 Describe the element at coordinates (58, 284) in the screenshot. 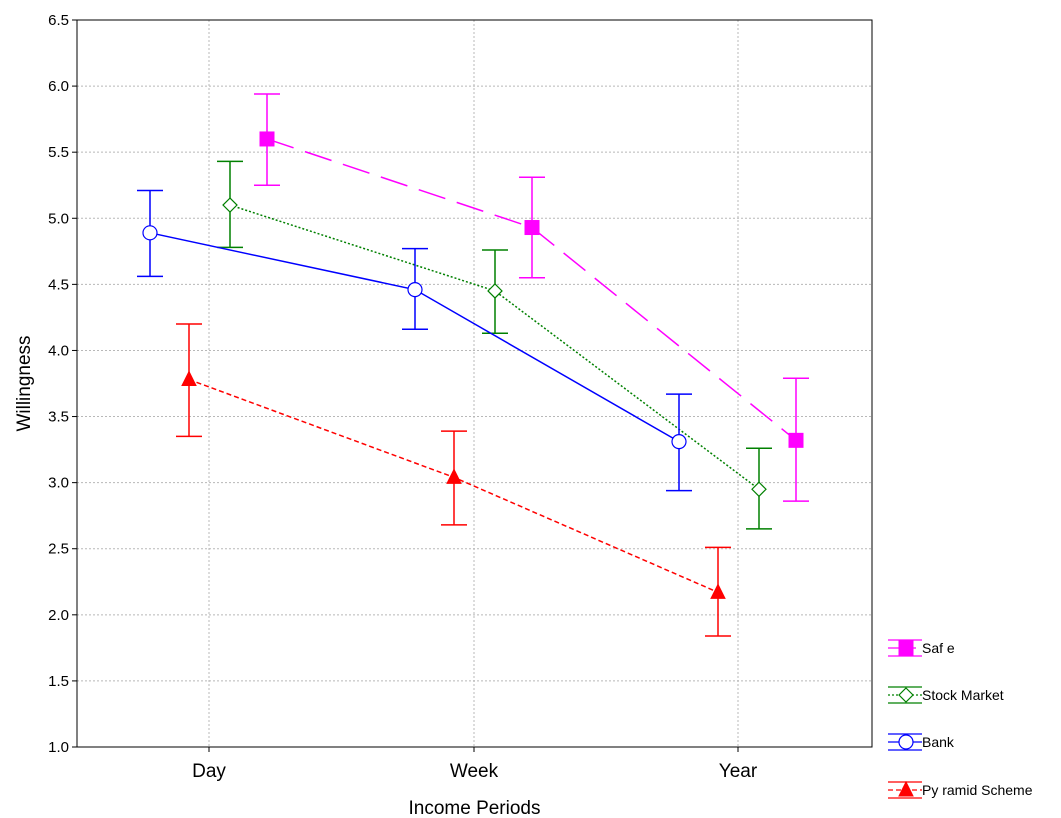

I see `y-tick-label: 4.5` at that location.